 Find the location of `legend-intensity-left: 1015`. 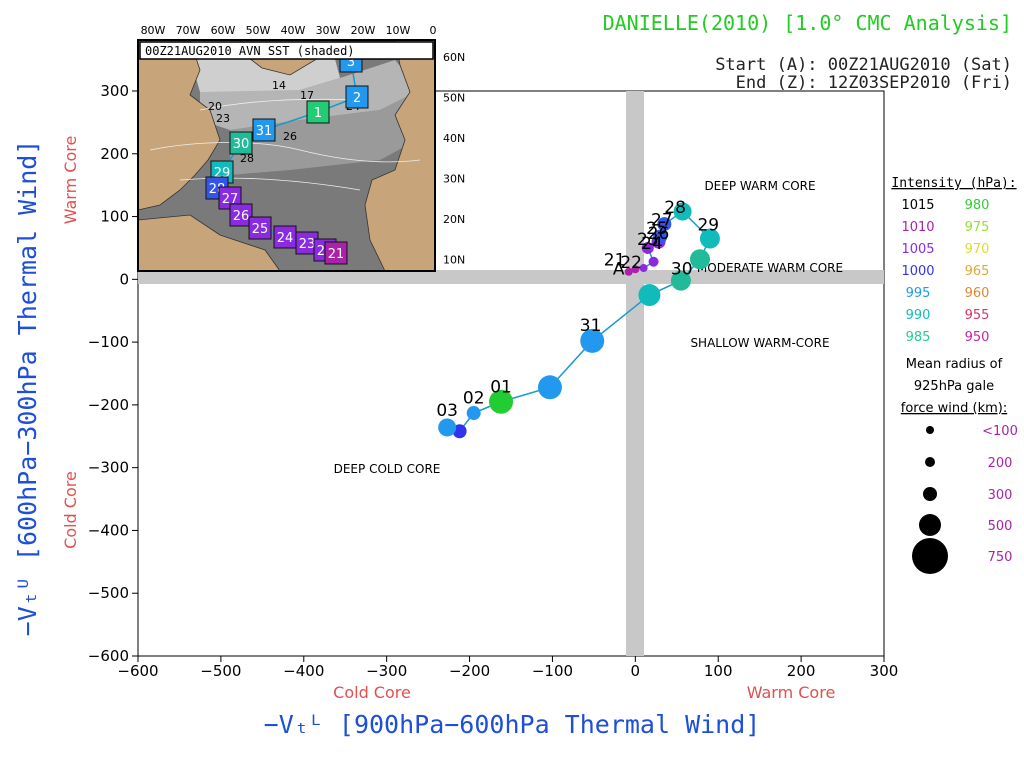

legend-intensity-left: 1015 is located at coordinates (917, 205).